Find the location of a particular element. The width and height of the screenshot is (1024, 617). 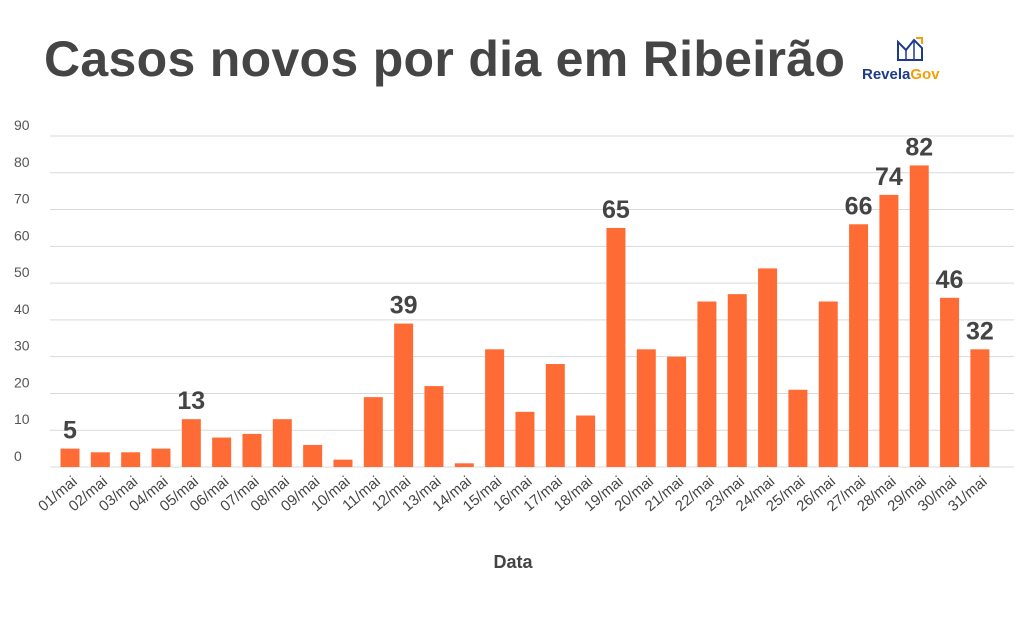

logo-text-gov: Gov is located at coordinates (925, 74).